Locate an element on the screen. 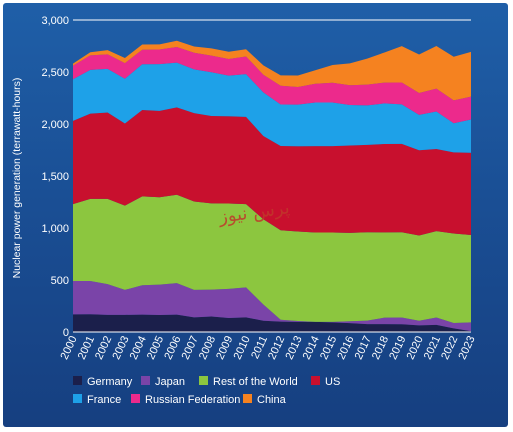  y-tick-labels: 0 500 1,000 1,500 2,000 2,500 3,000 is located at coordinates (55, 177).